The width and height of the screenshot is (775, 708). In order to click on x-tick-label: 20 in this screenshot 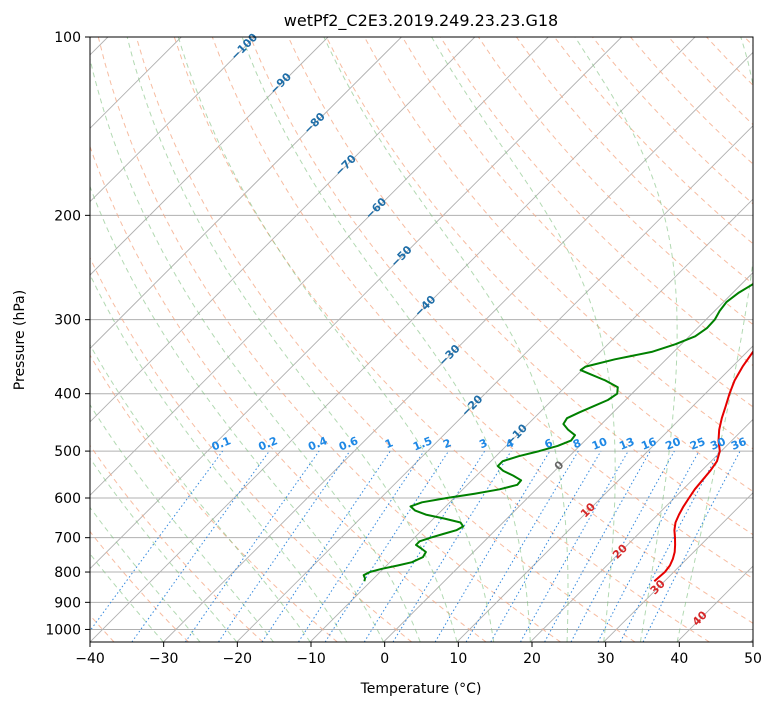, I will do `click(532, 659)`.